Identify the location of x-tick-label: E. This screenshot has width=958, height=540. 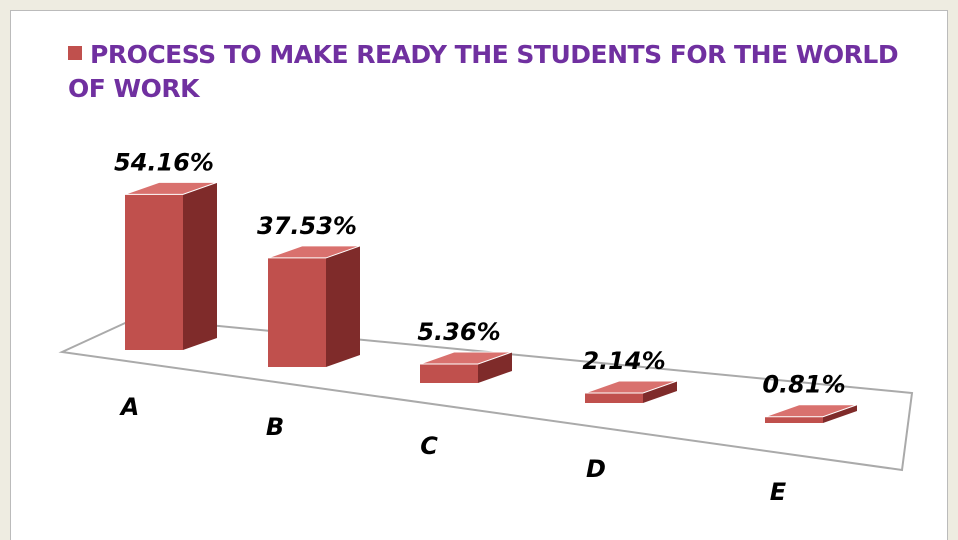
(778, 492).